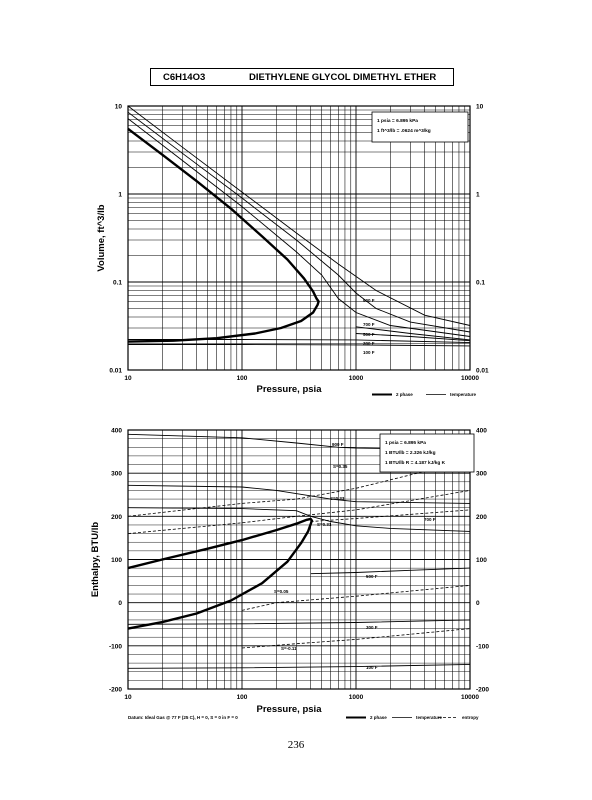 This screenshot has width=592, height=800. Describe the element at coordinates (296, 745) in the screenshot. I see `page-number: 236` at that location.